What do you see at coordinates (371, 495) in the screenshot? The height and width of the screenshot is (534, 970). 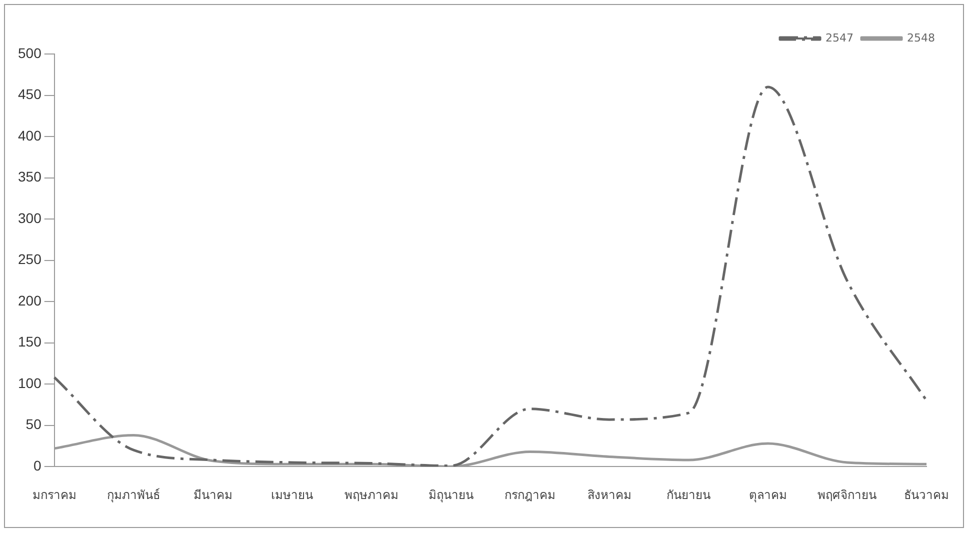 I see `x-tick-label: พฤษภาคม` at bounding box center [371, 495].